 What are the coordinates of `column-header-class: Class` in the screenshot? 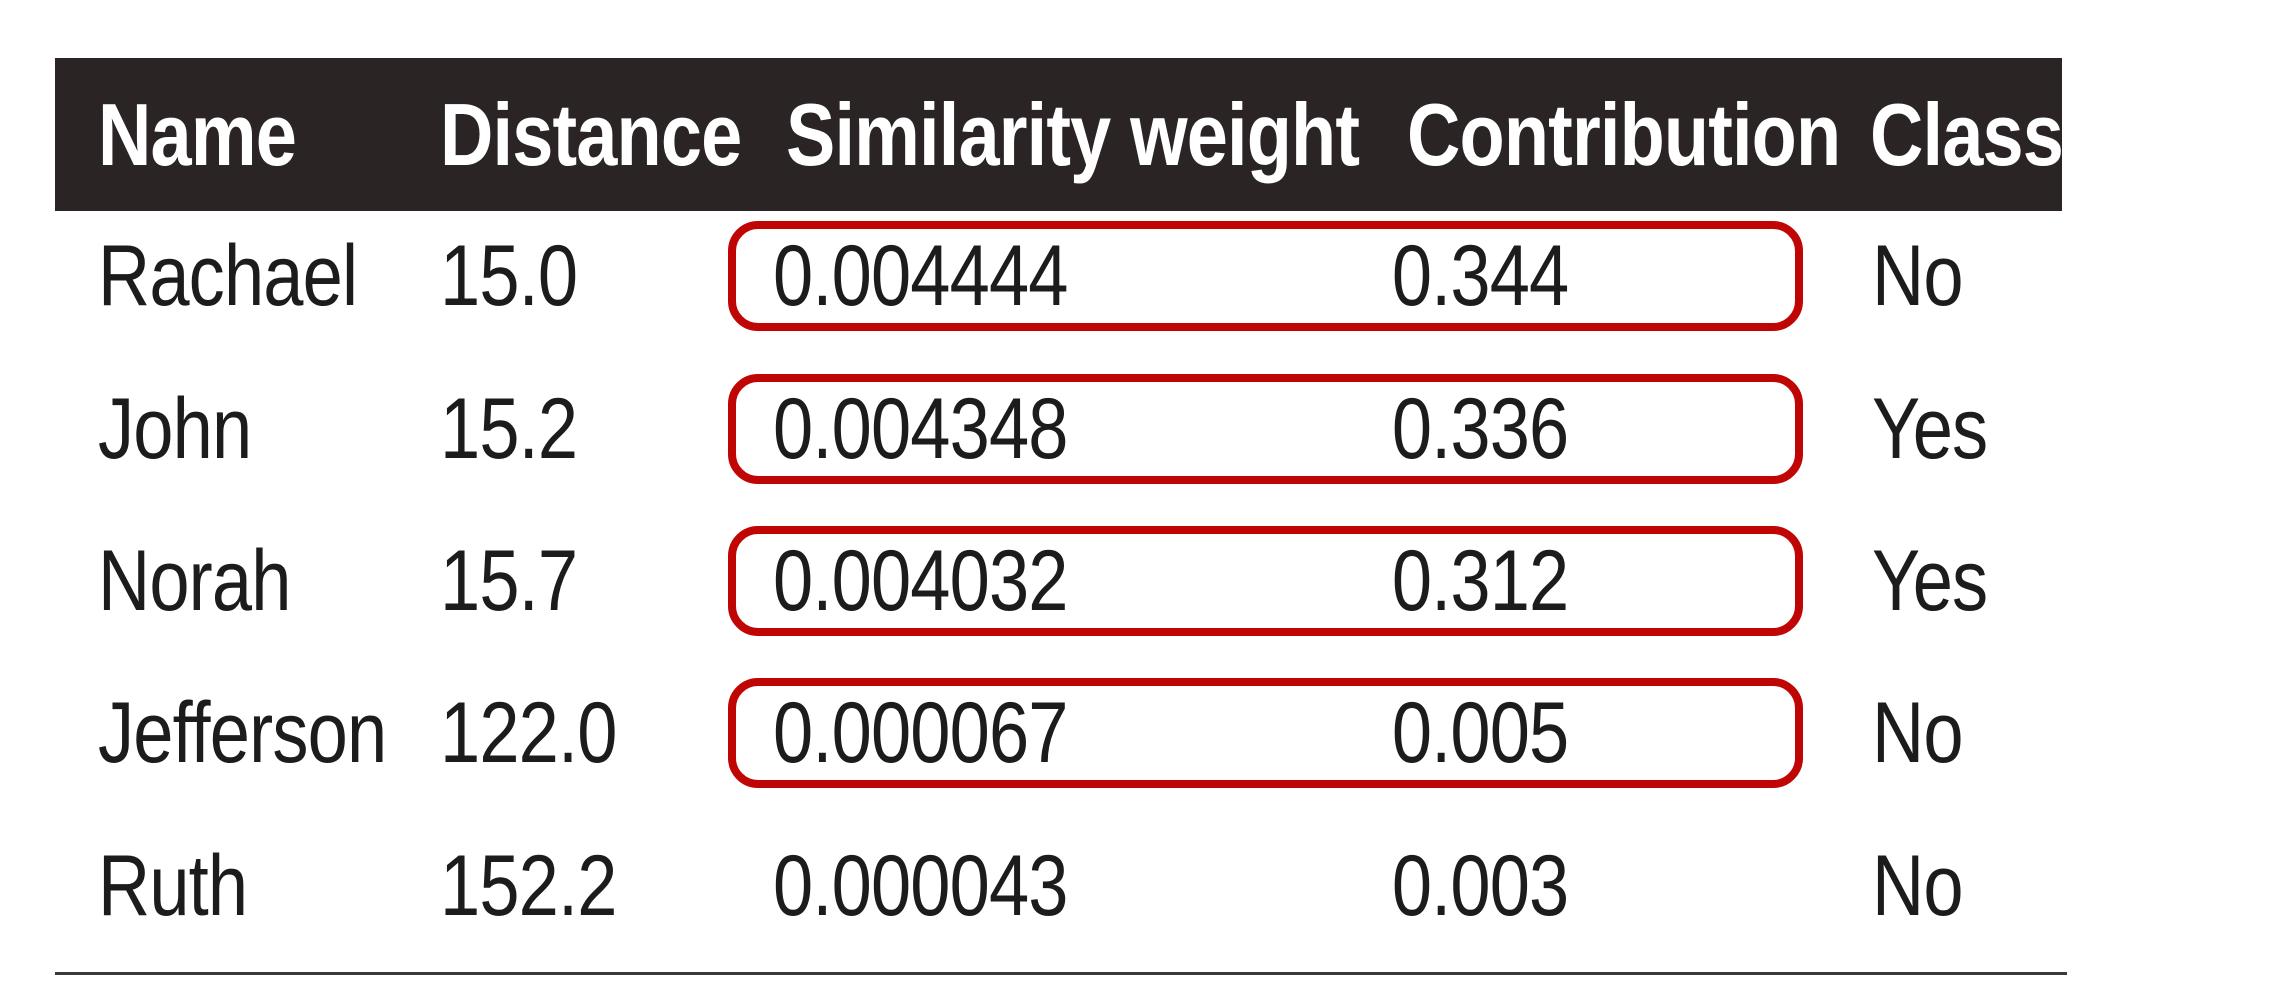 It's located at (1985, 134).